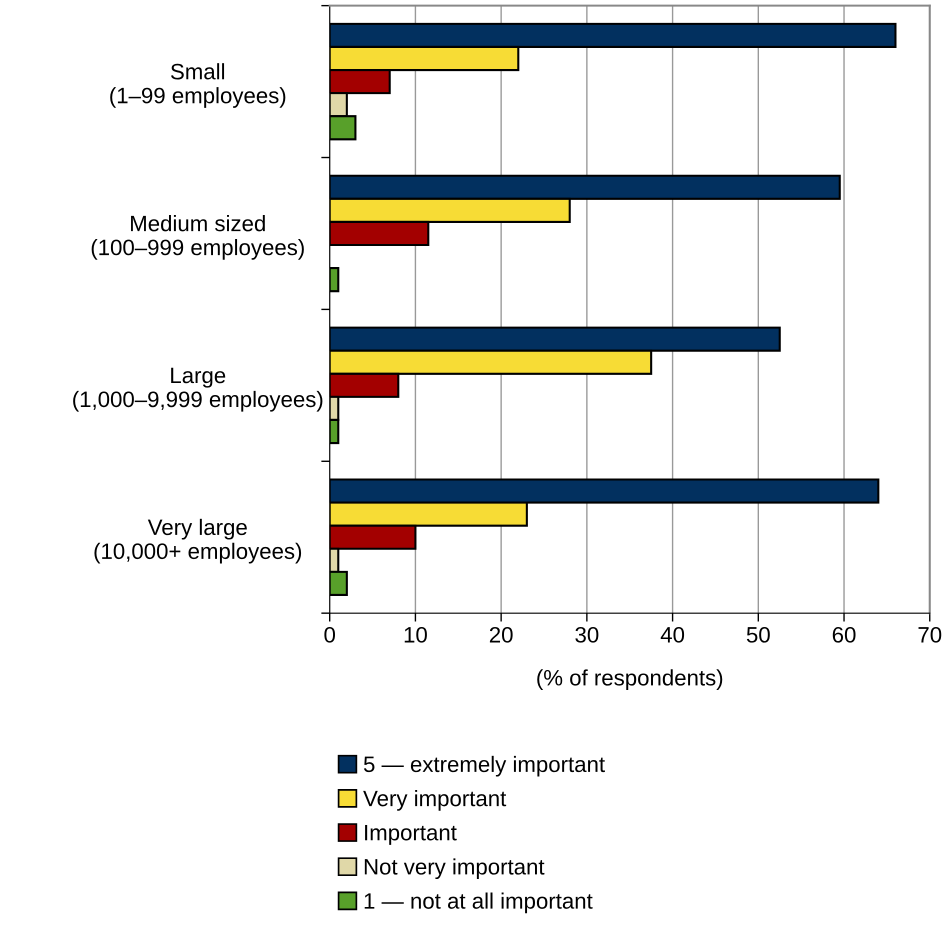 The width and height of the screenshot is (942, 939). What do you see at coordinates (434, 800) in the screenshot?
I see `legend-label: Very important` at bounding box center [434, 800].